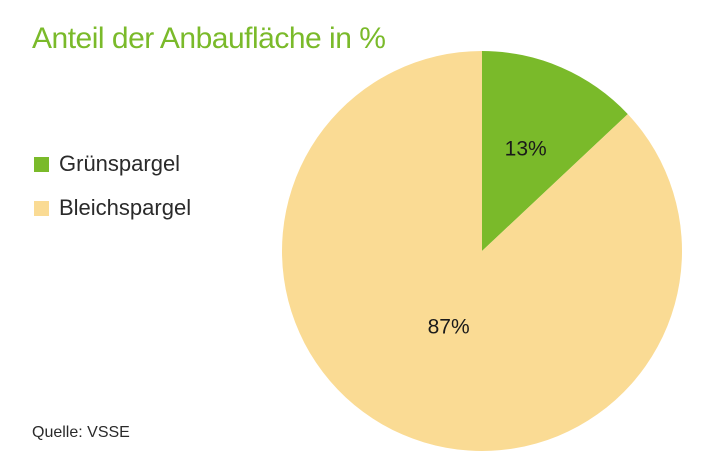 The image size is (716, 472). Describe the element at coordinates (555, 151) in the screenshot. I see `pie-slice-gruenspargel` at that location.